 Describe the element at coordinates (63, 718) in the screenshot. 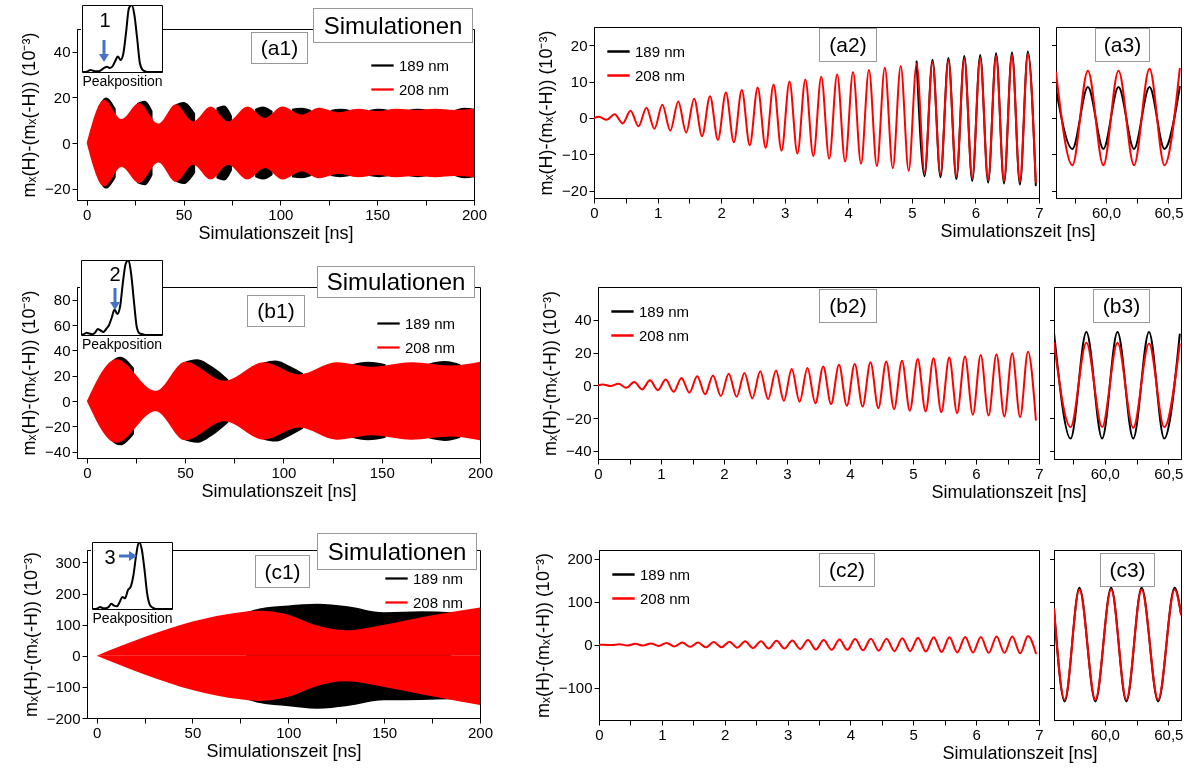

I see `y-tick-label: −200` at that location.